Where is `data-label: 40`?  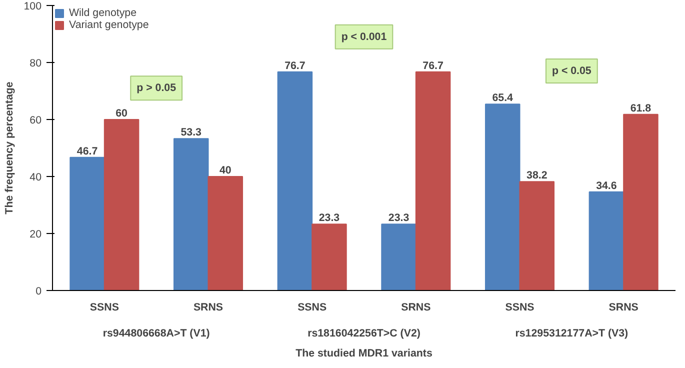
data-label: 40 is located at coordinates (225, 170).